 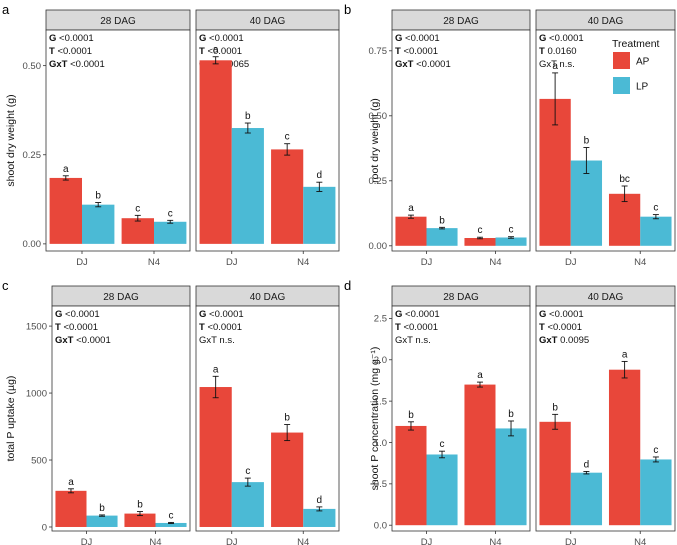 I want to click on panel-letter-c: c, so click(x=5, y=285).